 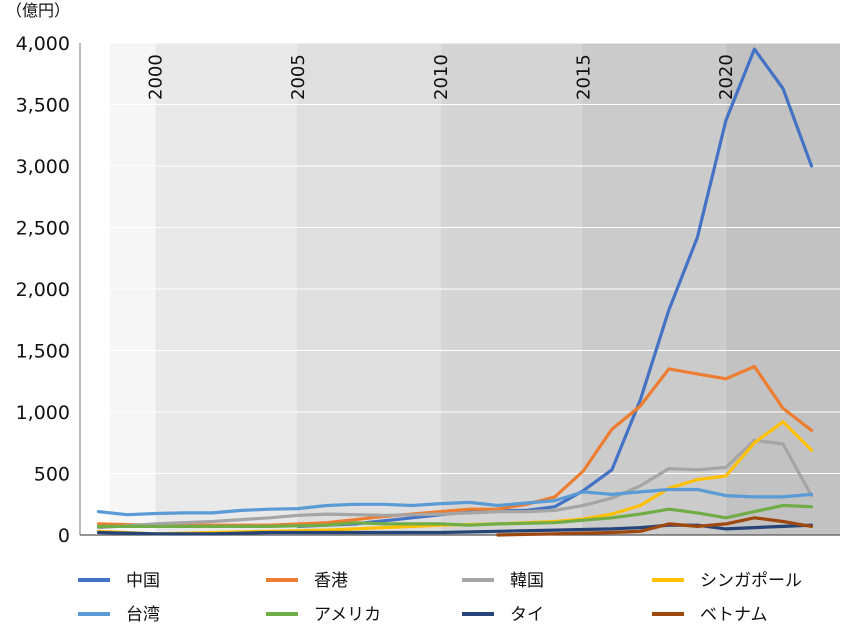 I want to click on x-tick-label: 2010, so click(x=441, y=77).